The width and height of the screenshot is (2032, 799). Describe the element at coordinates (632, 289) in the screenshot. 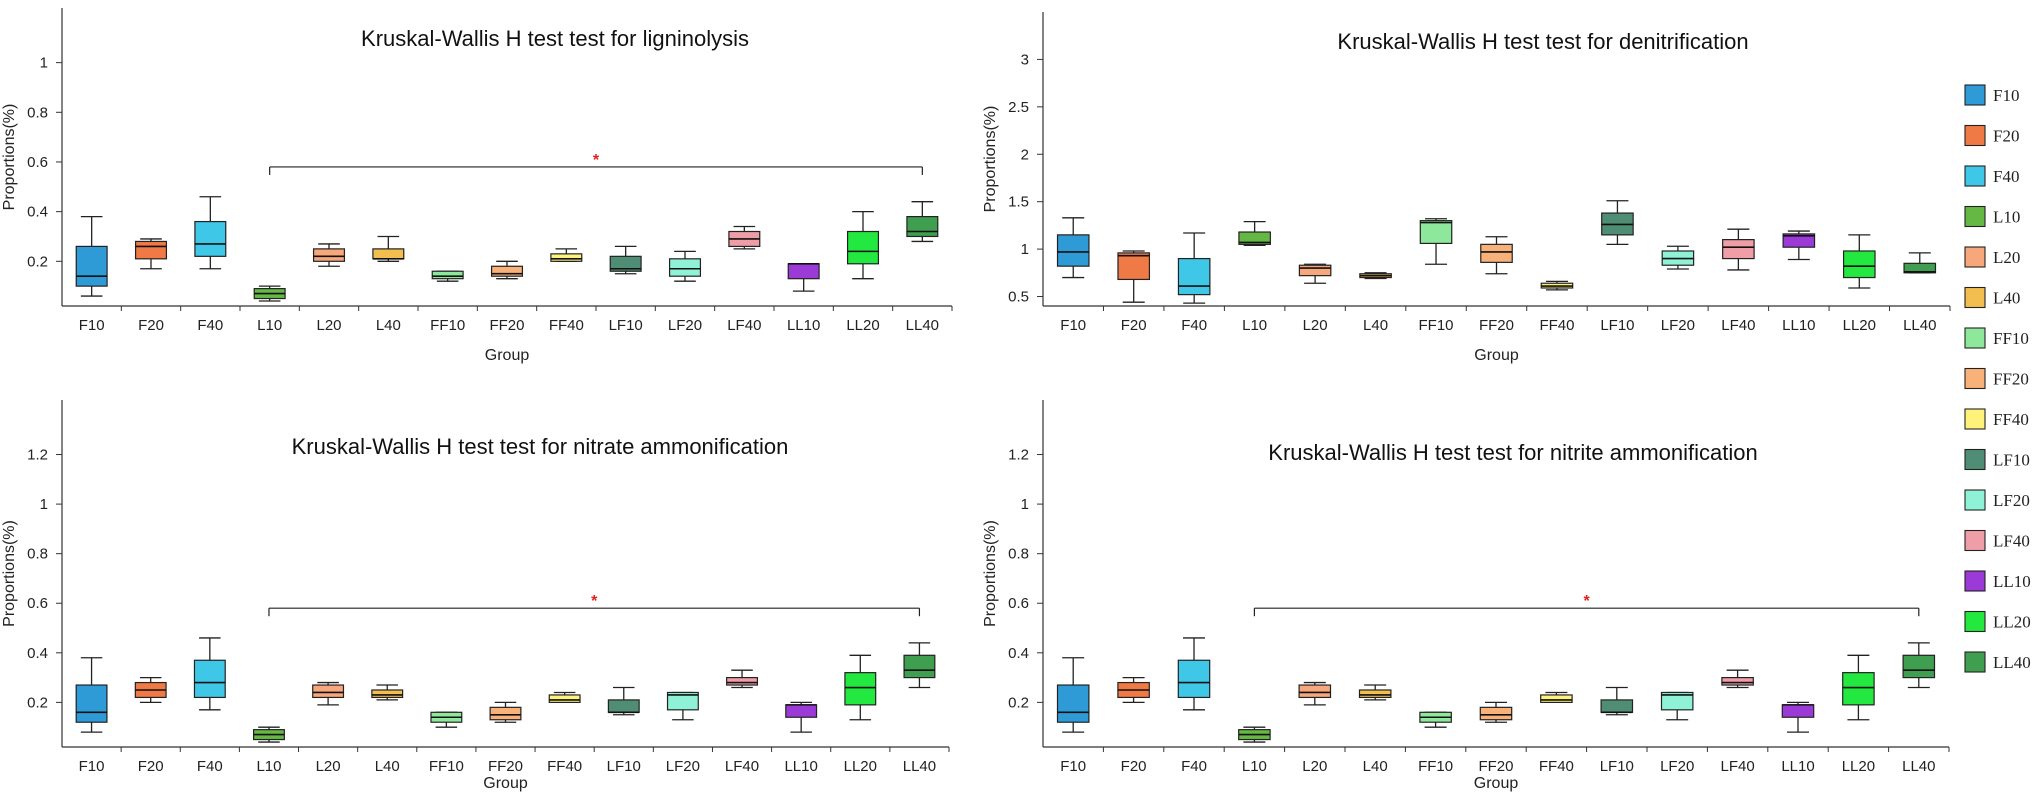

I see `box-lf10: LF10` at that location.